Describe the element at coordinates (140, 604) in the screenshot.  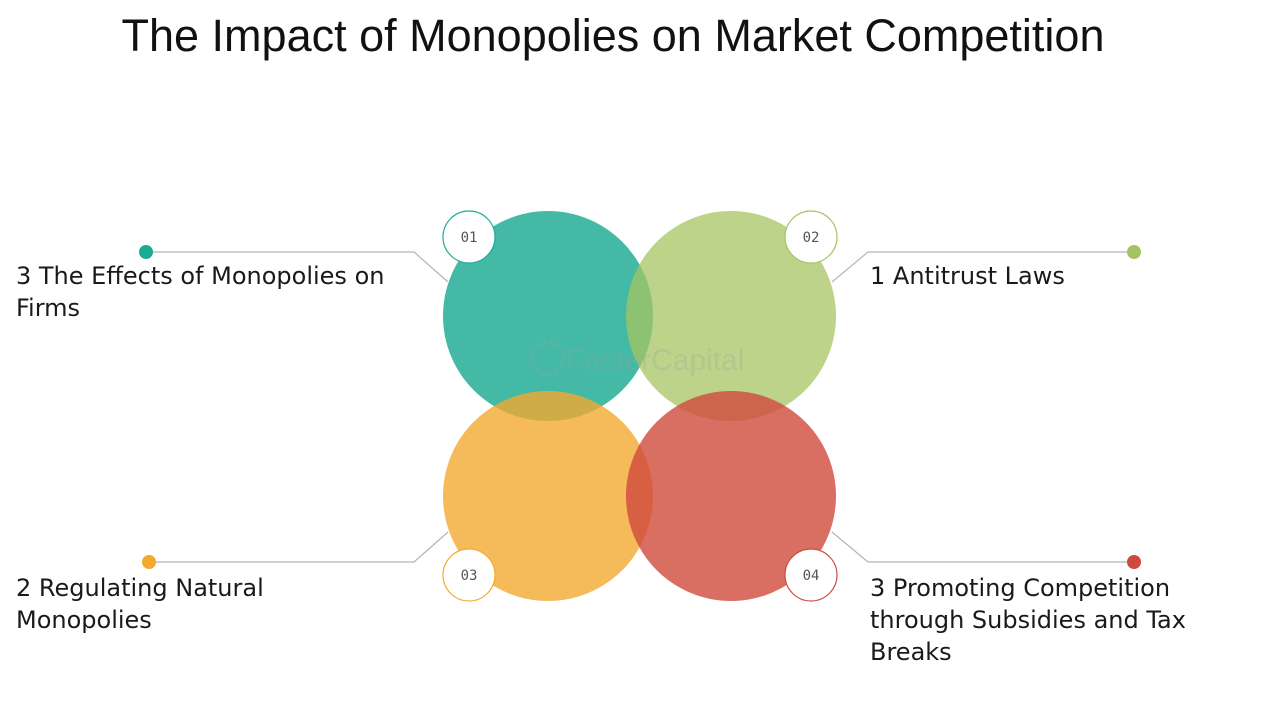
I see `label-03: 2 Regulating Natural Monopolies` at that location.